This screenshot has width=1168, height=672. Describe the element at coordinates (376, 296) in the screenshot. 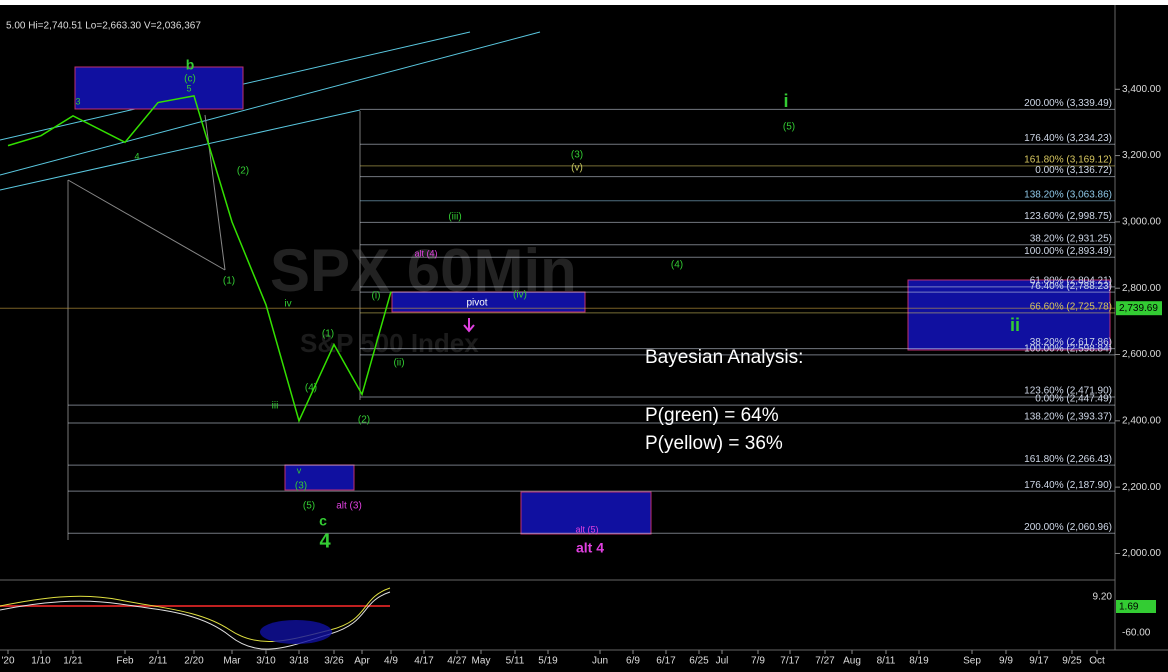

I see `wave-label: (i)` at that location.